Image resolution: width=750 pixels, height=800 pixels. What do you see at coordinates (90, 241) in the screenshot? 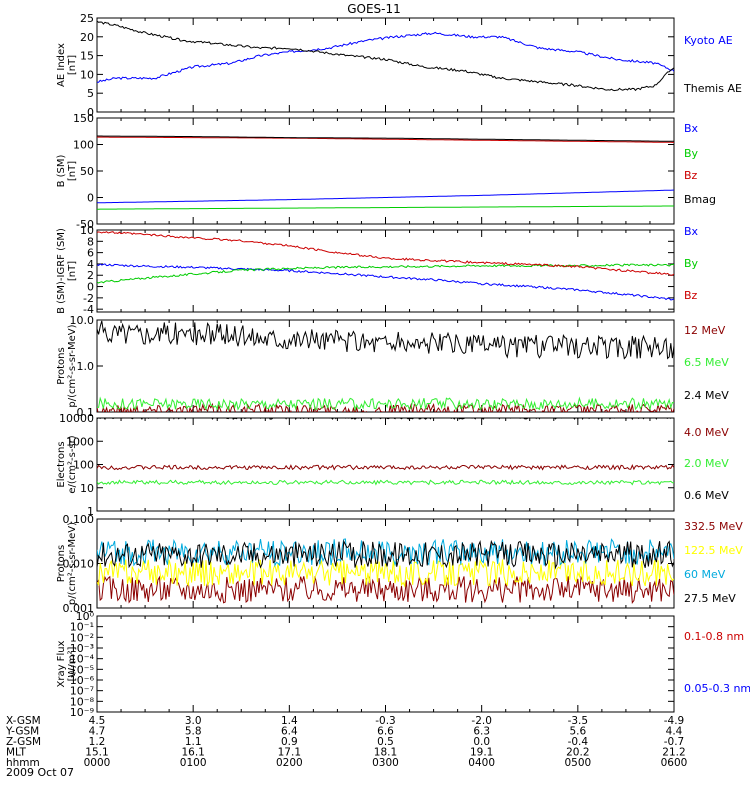
I see `y-tick-label: 8` at bounding box center [90, 241].